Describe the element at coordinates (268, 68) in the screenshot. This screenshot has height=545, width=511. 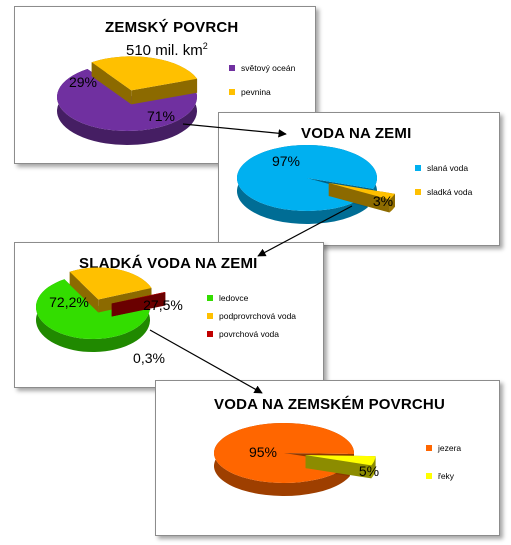
I see `legend-label: světový oceán` at that location.